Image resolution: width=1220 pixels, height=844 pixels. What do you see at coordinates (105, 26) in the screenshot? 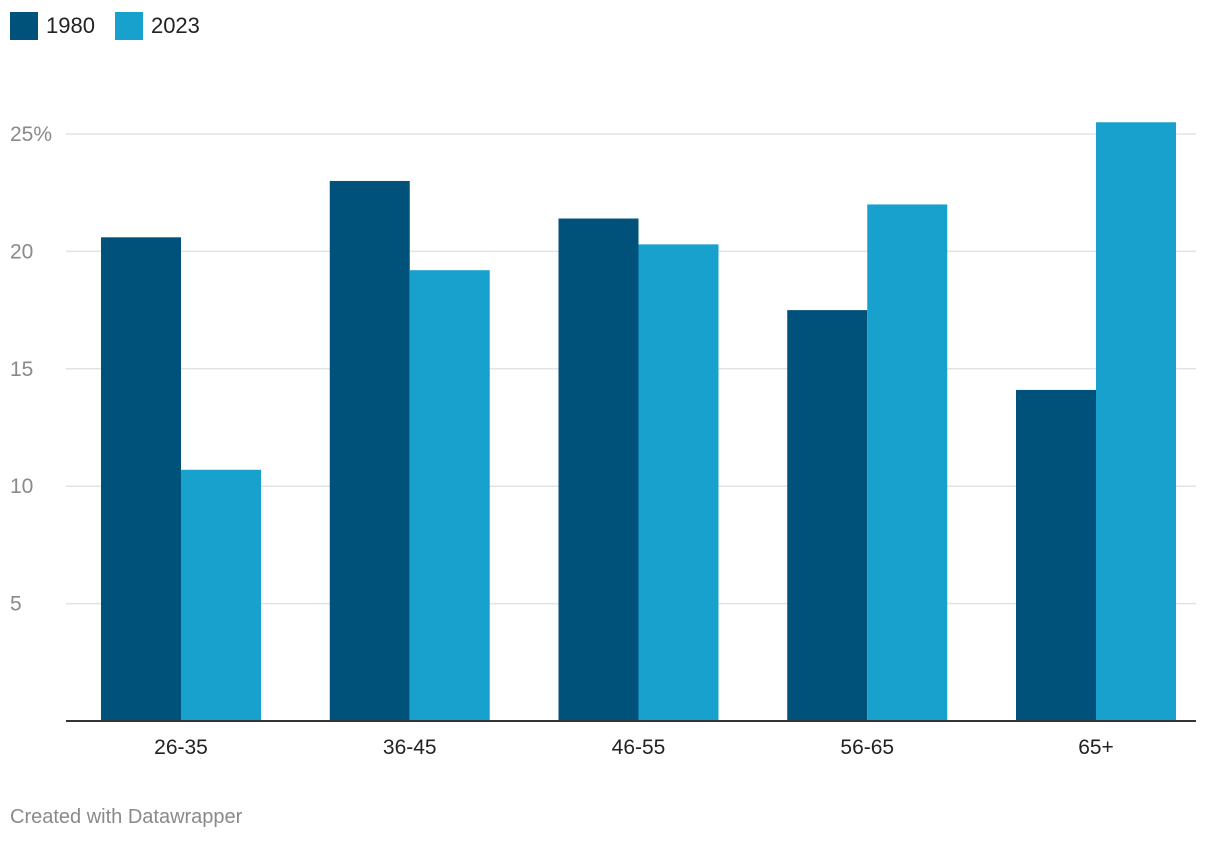
I see `legend: 1980 2023` at bounding box center [105, 26].